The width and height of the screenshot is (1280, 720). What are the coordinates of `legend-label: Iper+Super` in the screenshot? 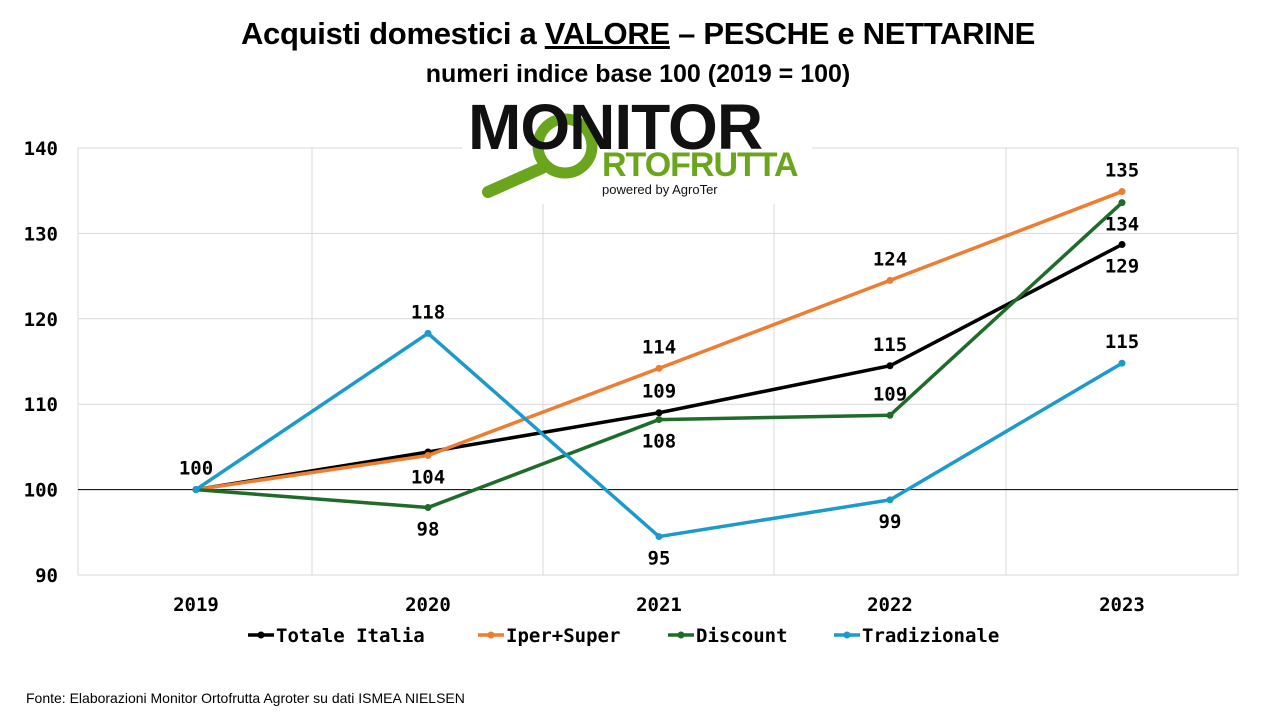 It's located at (563, 636).